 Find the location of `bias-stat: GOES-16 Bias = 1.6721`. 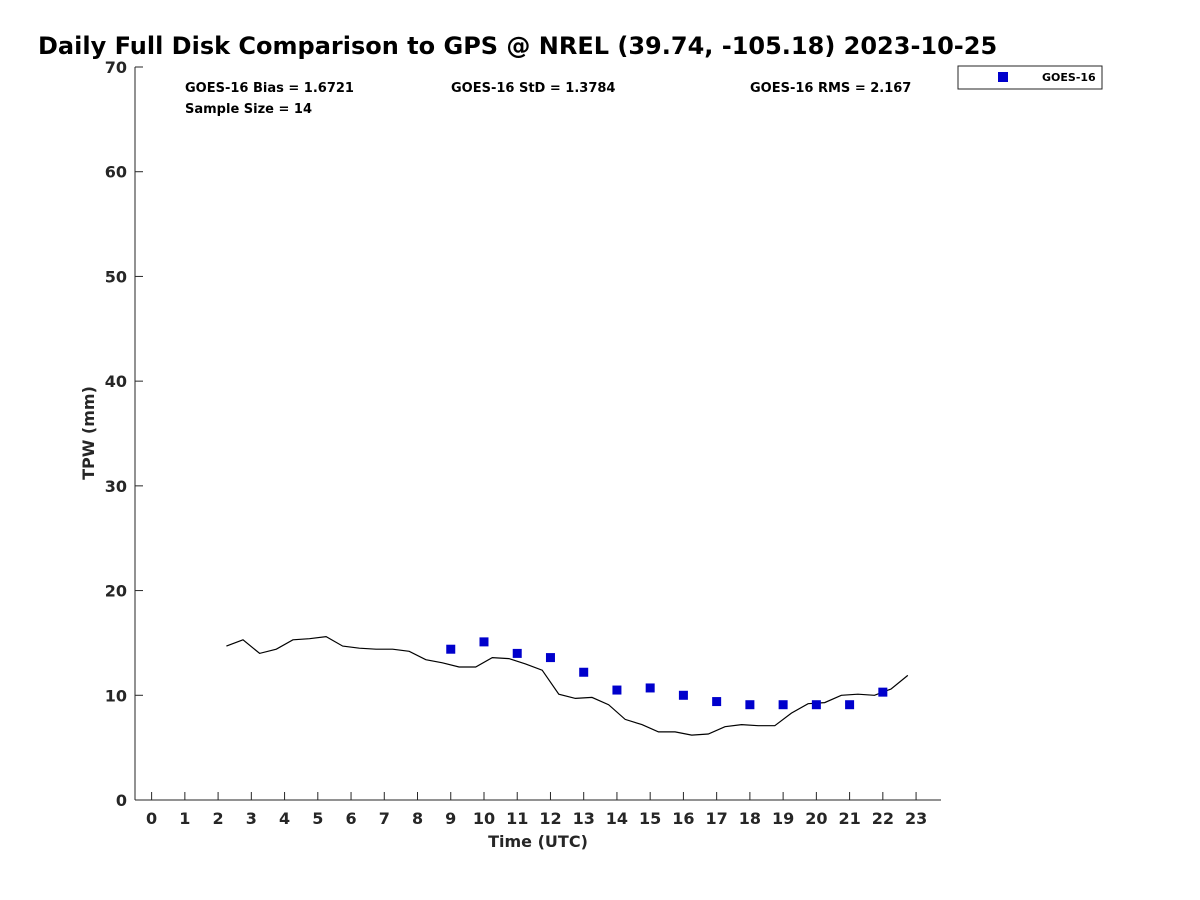

bias-stat: GOES-16 Bias = 1.6721 is located at coordinates (269, 88).